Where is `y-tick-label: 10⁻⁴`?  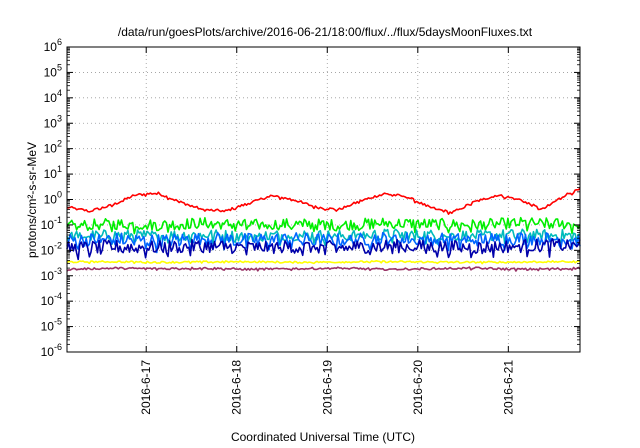 y-tick-label: 10⁻⁴ is located at coordinates (51, 299).